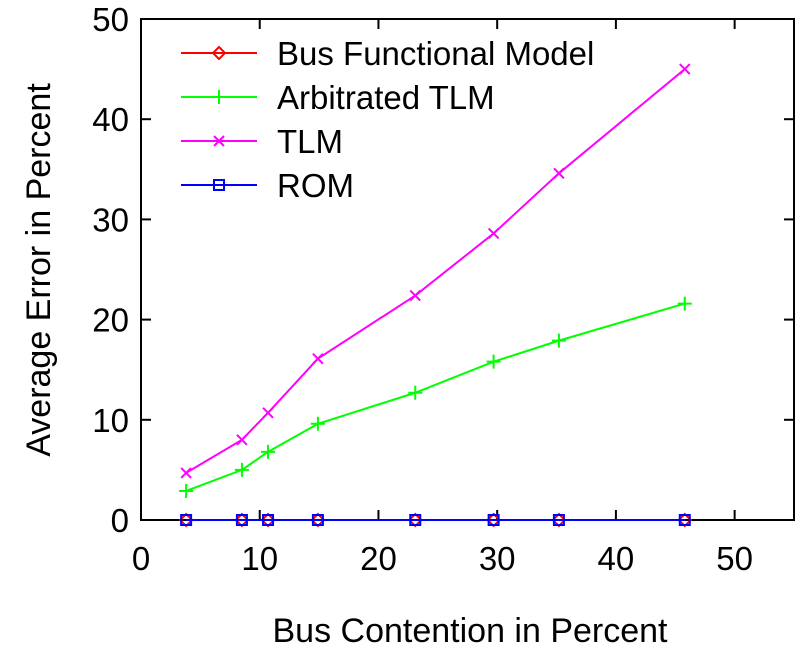 The width and height of the screenshot is (800, 649). I want to click on legend-label: Arbitrated TLM, so click(386, 97).